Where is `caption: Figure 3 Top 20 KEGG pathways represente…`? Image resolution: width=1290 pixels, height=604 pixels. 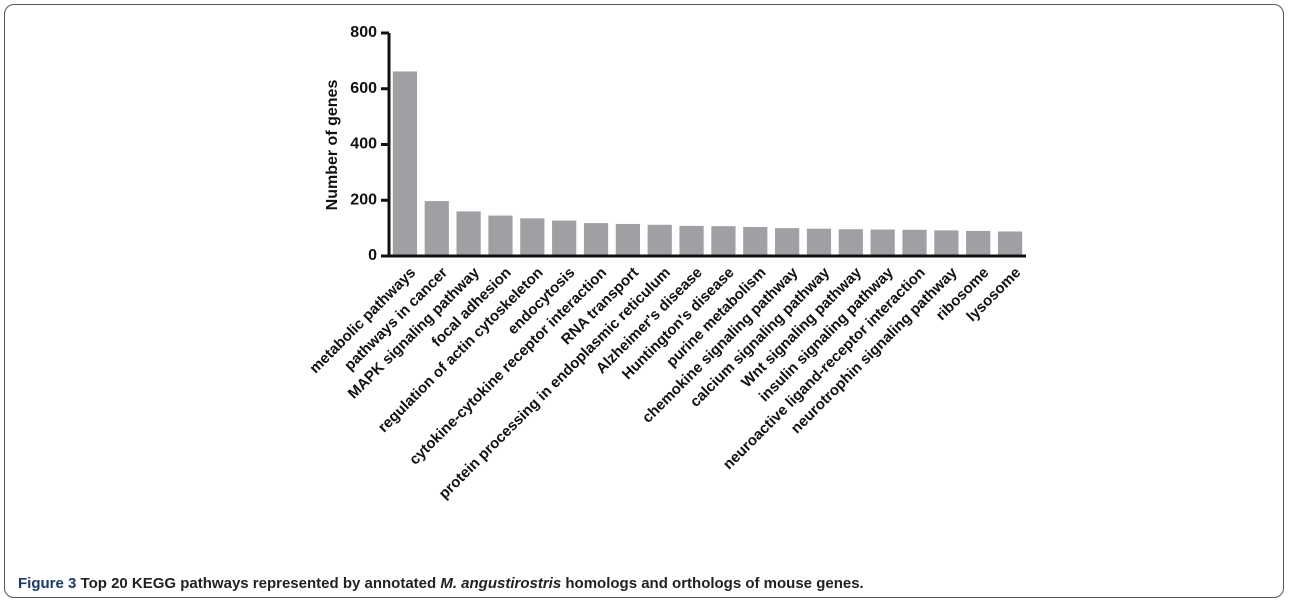 caption: Figure 3 Top 20 KEGG pathways represente… is located at coordinates (441, 583).